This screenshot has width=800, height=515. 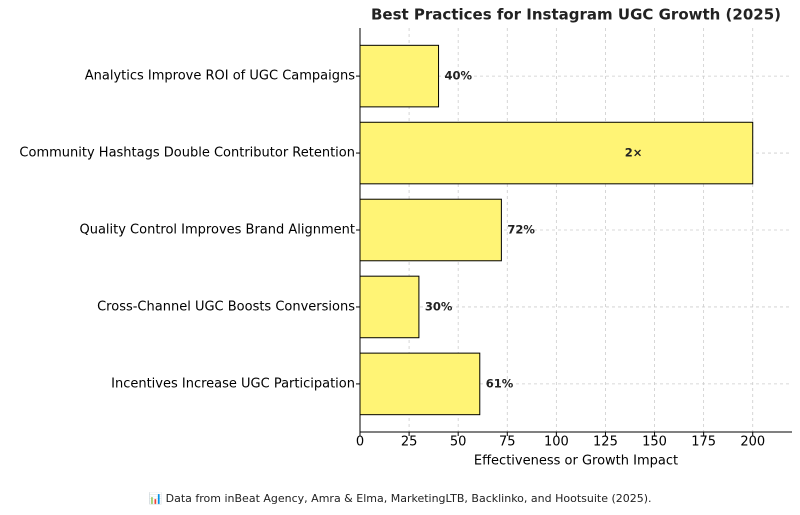 What do you see at coordinates (233, 383) in the screenshot?
I see `y-tick-label: Incentives Increase UGC Participation` at bounding box center [233, 383].